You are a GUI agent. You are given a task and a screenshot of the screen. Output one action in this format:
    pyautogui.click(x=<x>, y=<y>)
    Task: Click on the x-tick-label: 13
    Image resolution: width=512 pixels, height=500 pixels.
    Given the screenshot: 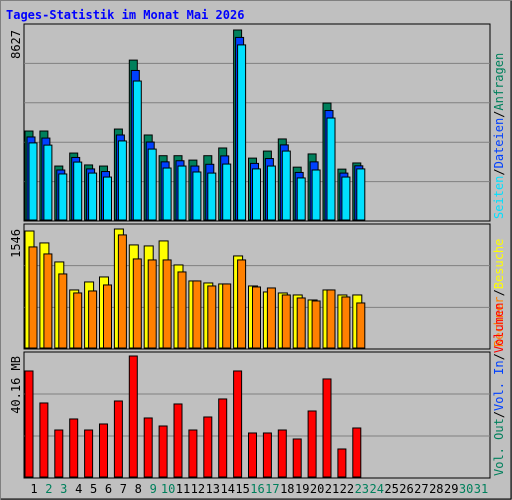 What is the action you would take?
    pyautogui.click(x=213, y=489)
    